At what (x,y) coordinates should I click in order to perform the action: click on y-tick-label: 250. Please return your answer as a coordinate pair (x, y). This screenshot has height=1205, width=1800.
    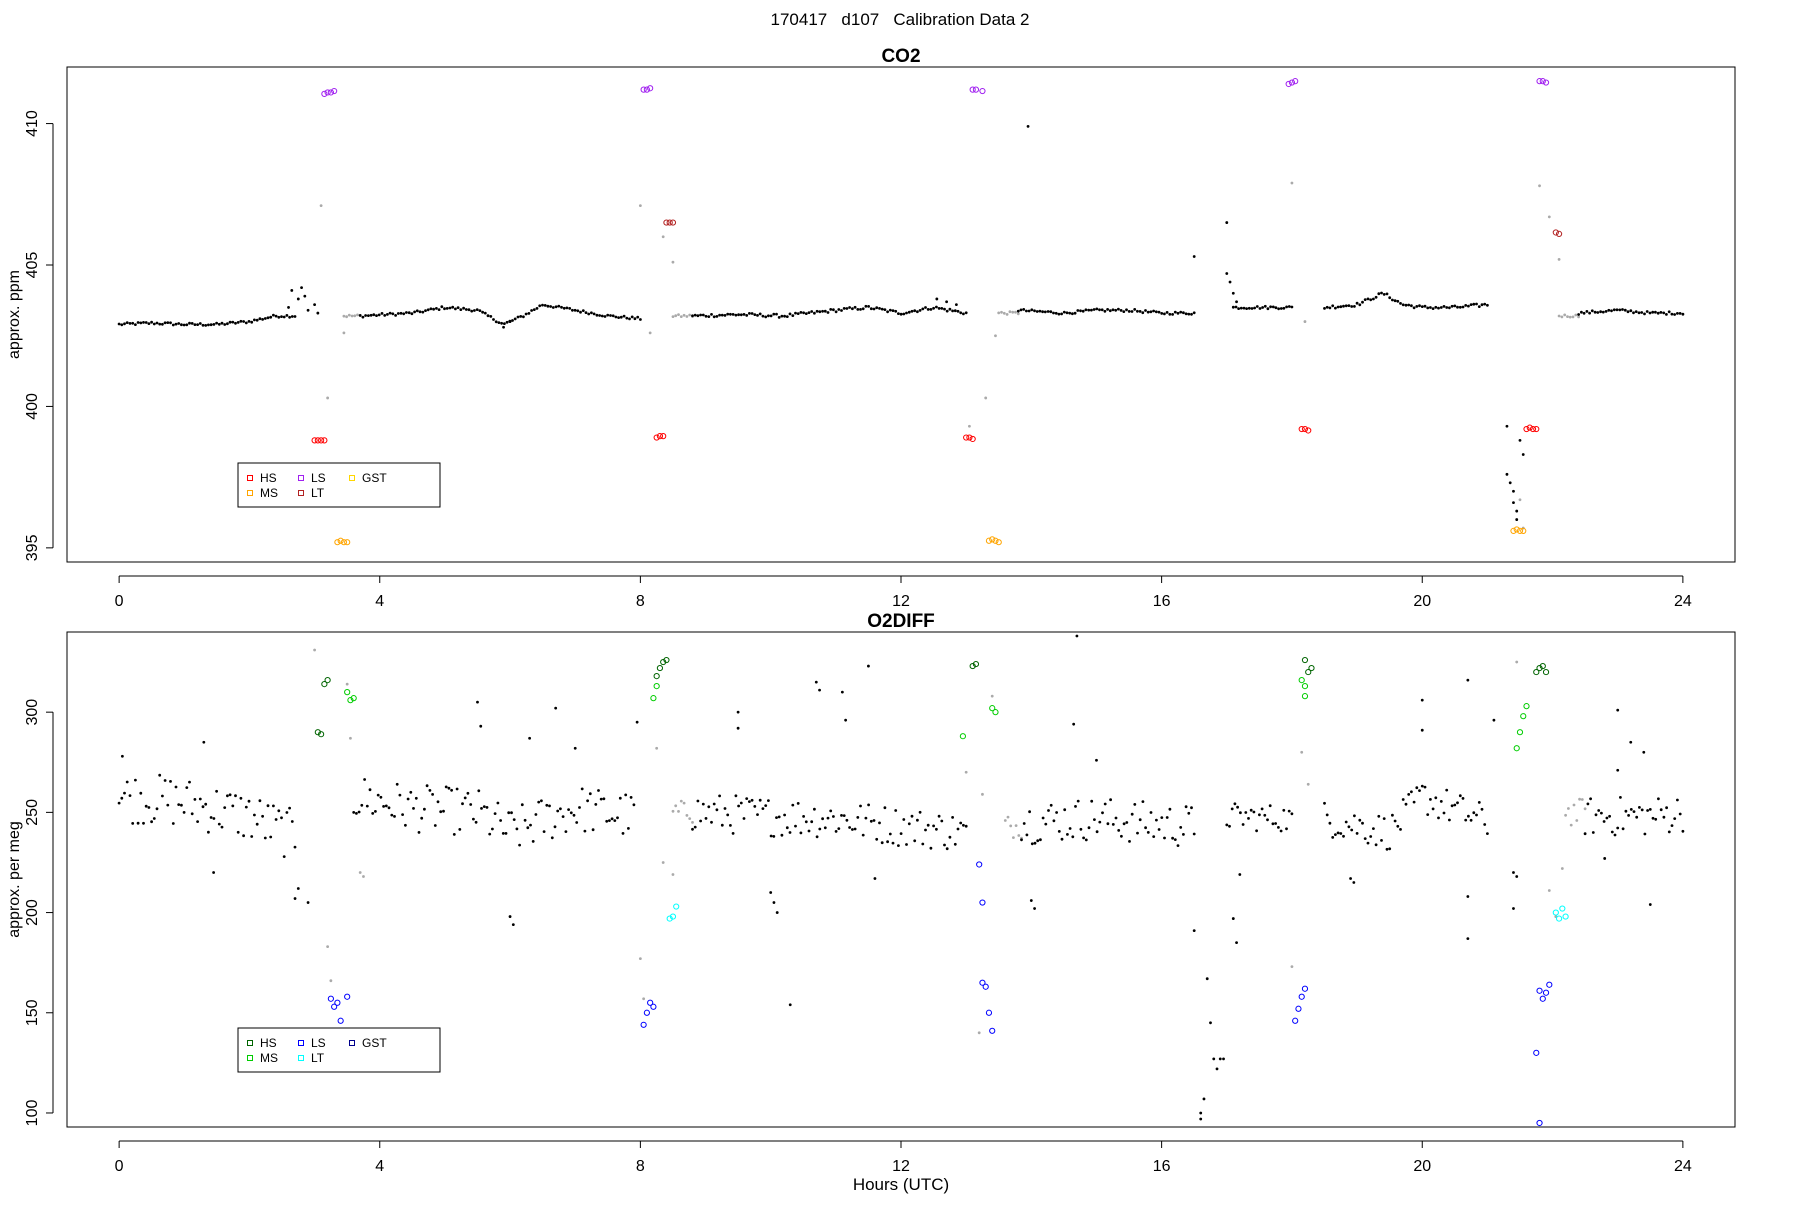
    Looking at the image, I should click on (32, 812).